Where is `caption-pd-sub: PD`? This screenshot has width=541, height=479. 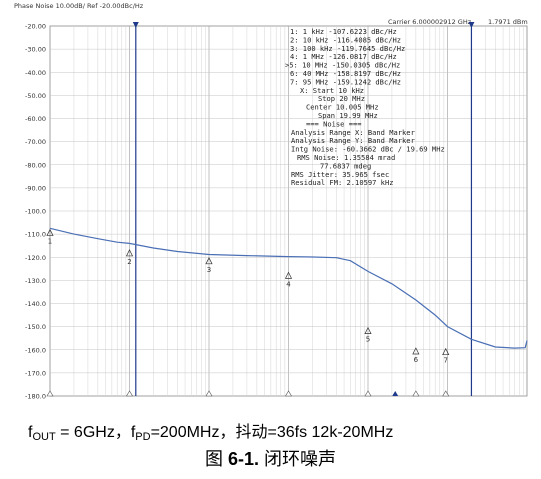 caption-pd-sub: PD is located at coordinates (143, 437).